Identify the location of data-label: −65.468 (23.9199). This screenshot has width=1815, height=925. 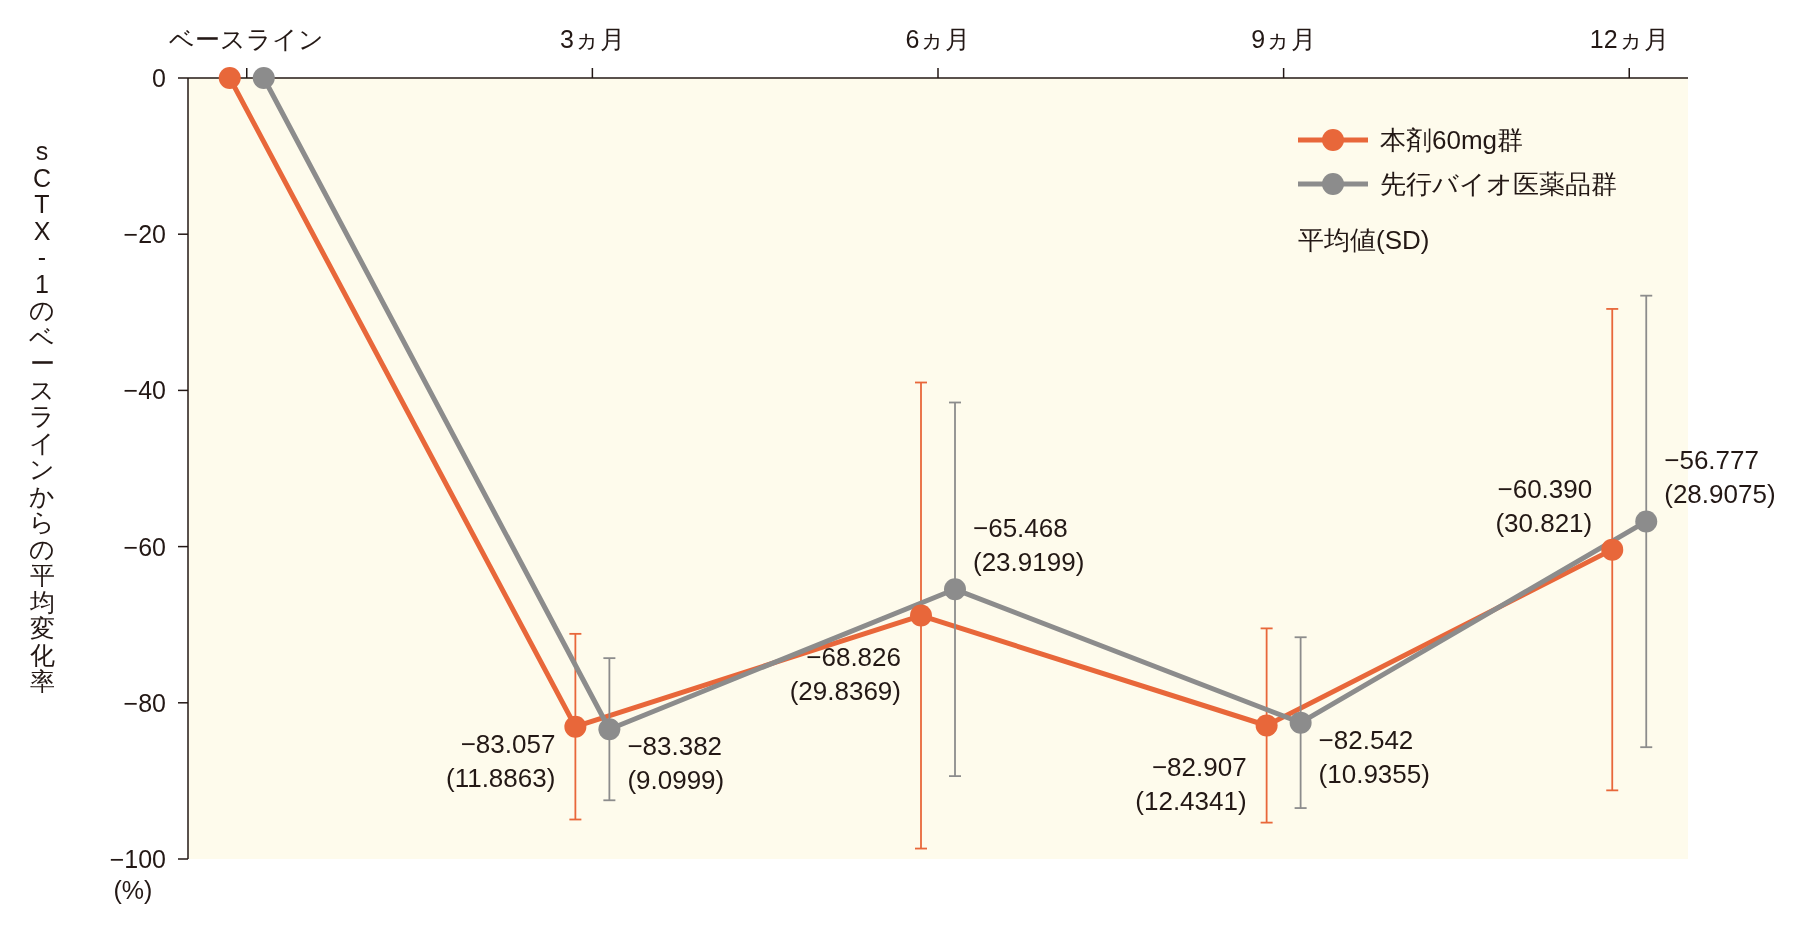
(1029, 545).